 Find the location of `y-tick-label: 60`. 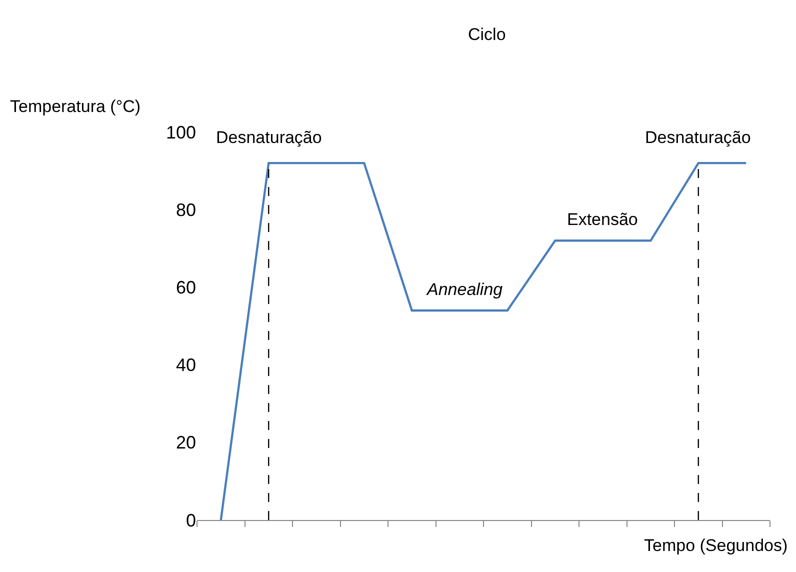

y-tick-label: 60 is located at coordinates (186, 288).